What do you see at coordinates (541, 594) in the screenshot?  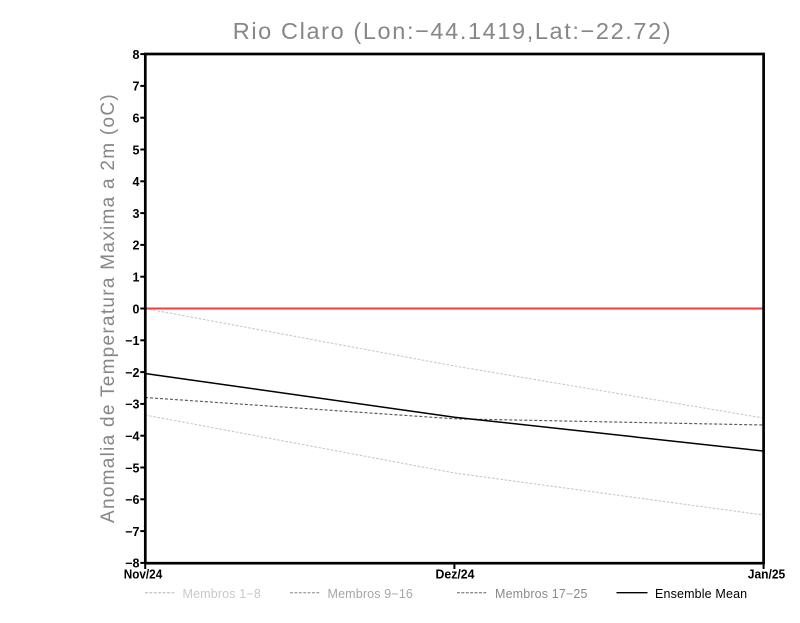 I see `svg-text: Membros 17−25` at bounding box center [541, 594].